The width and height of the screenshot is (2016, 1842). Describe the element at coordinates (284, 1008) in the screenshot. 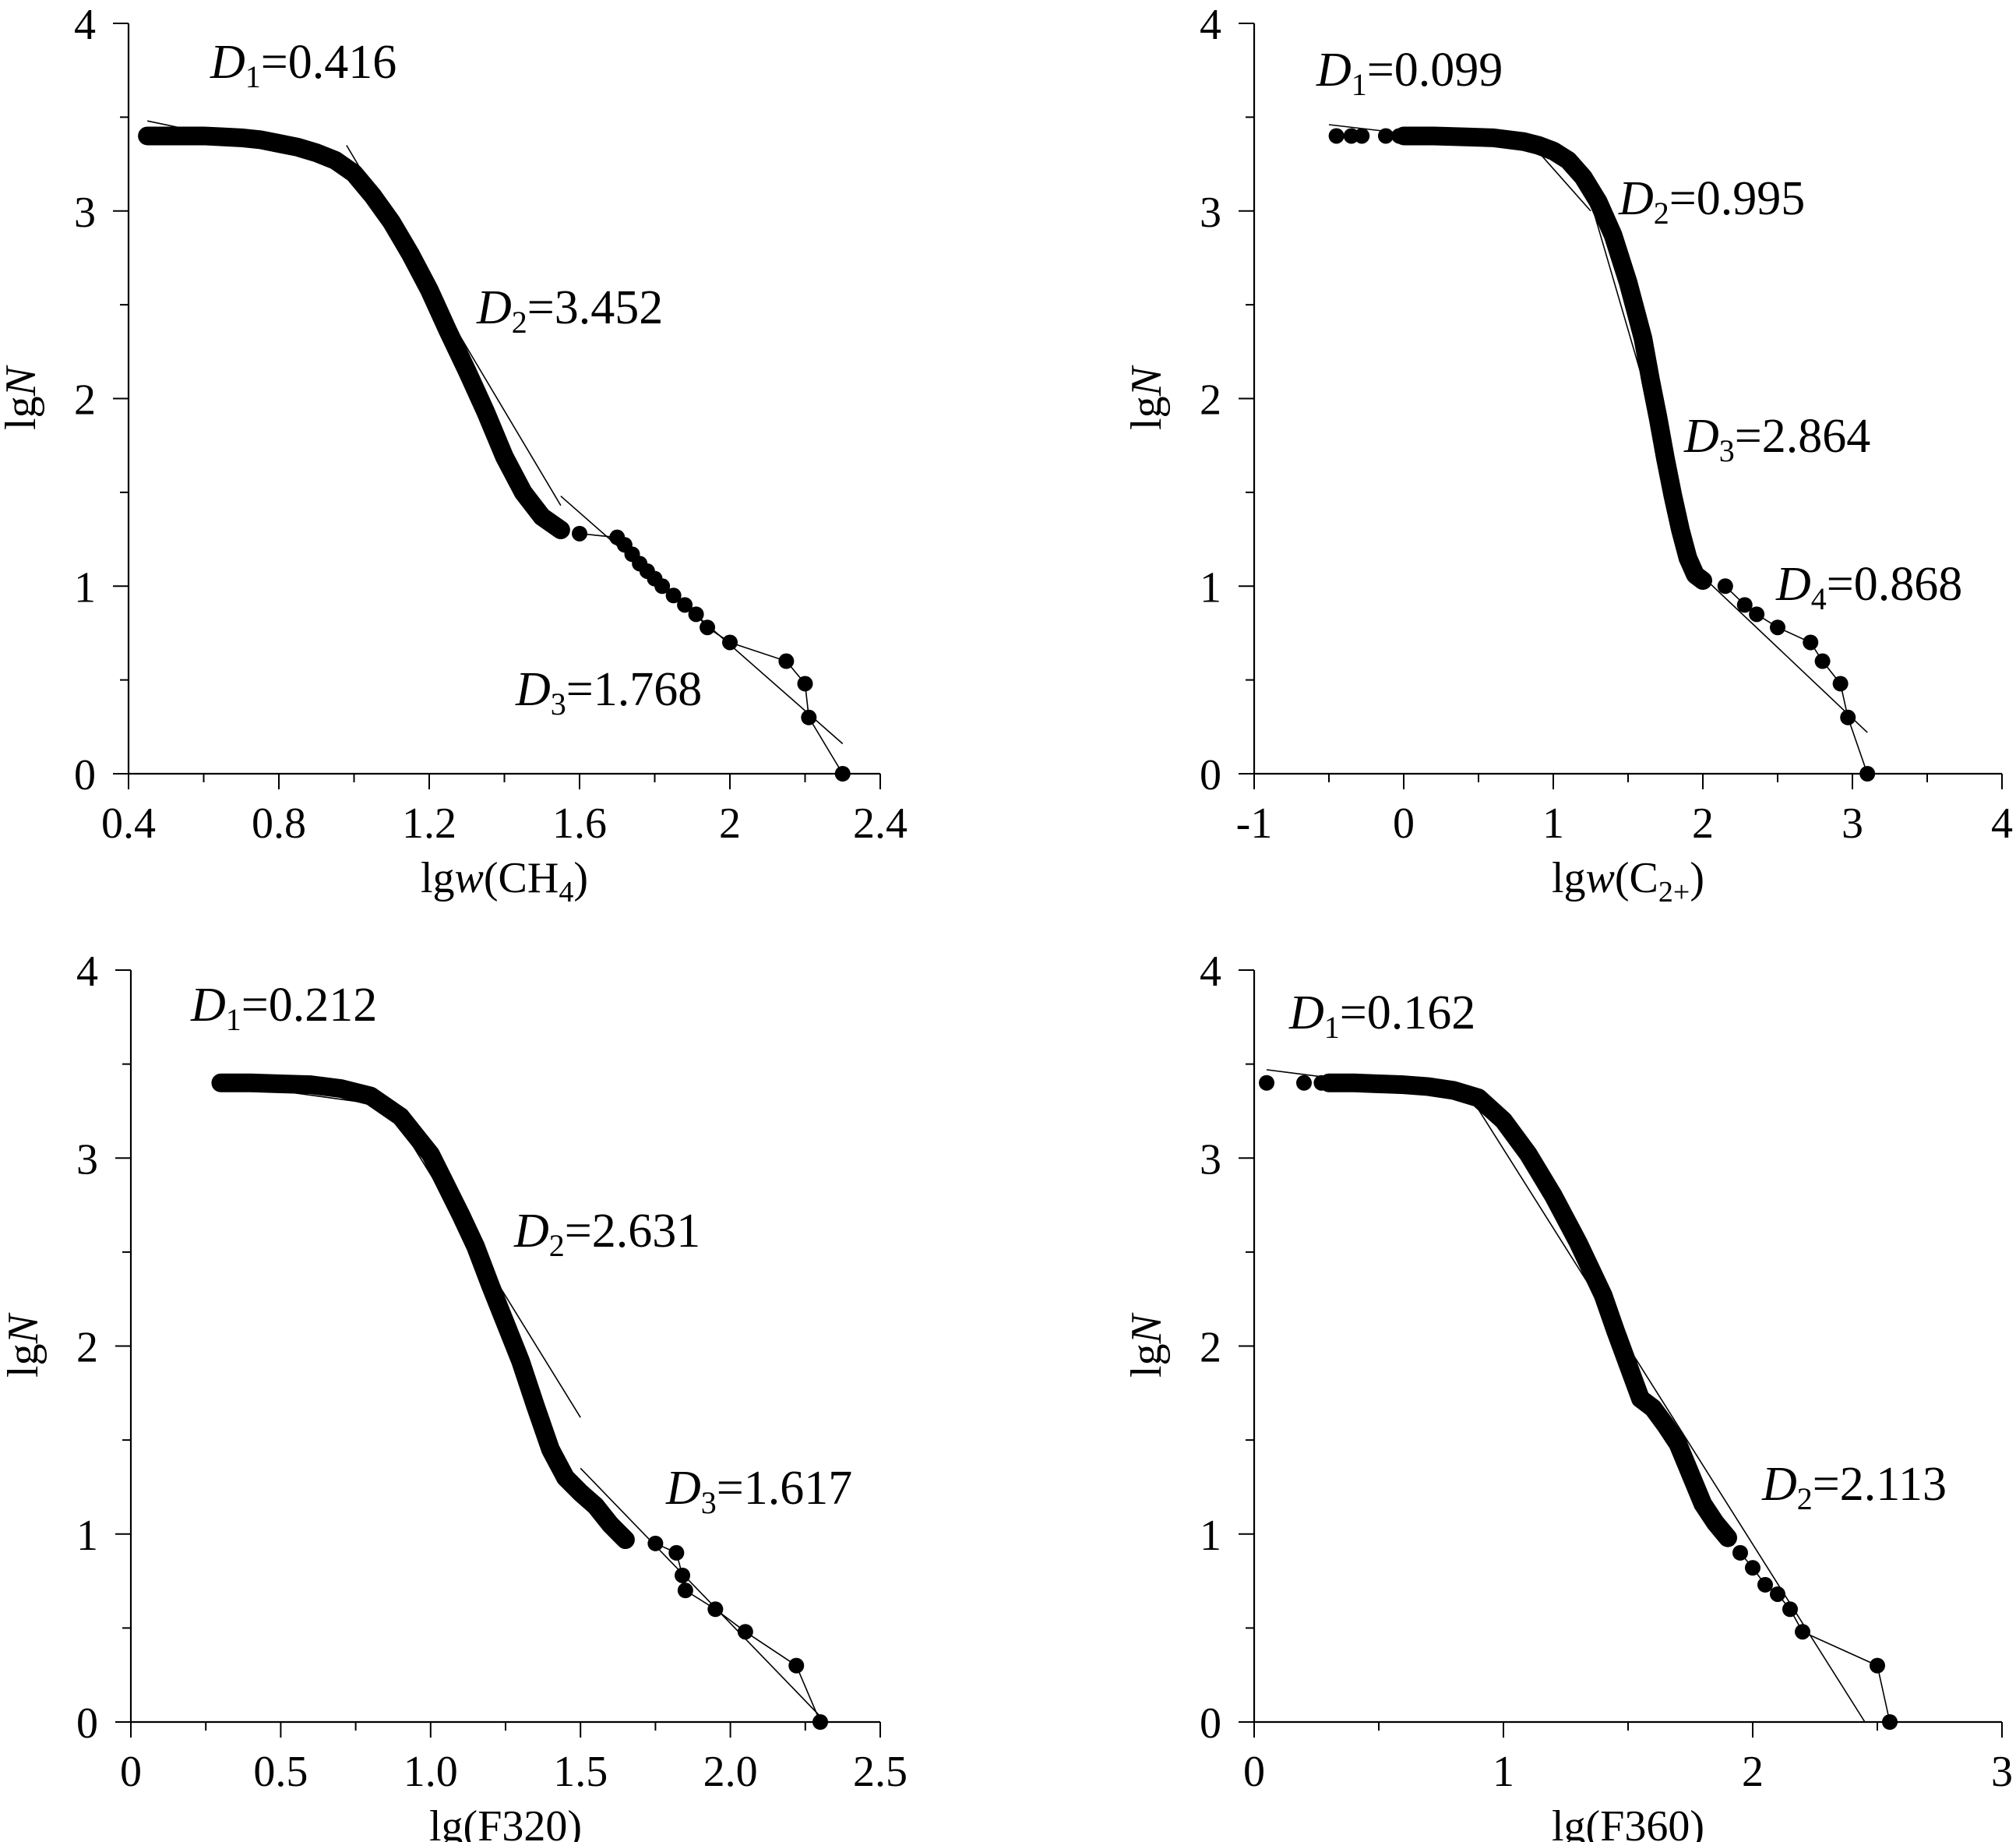

I see `f320-annotation-d1: D1=0.212` at that location.